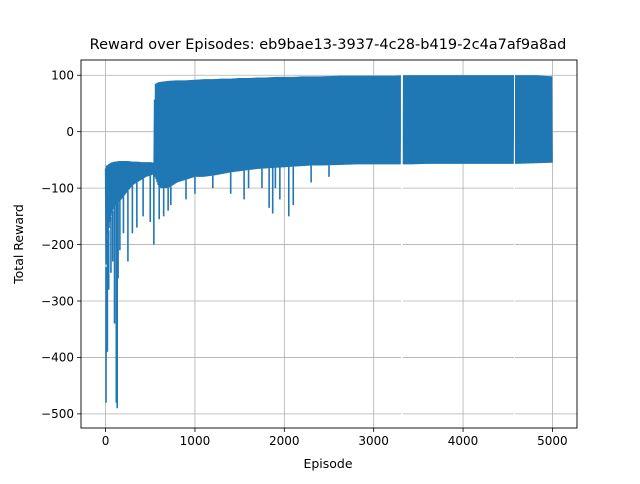 The width and height of the screenshot is (640, 484). What do you see at coordinates (57, 245) in the screenshot?
I see `y-tick-label: −200` at bounding box center [57, 245].